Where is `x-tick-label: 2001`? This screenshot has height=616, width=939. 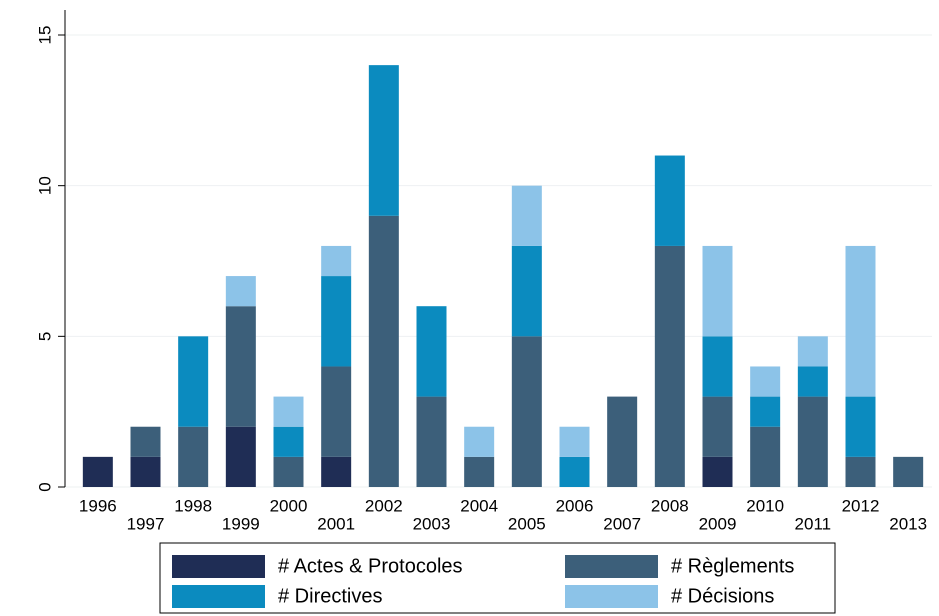
x-tick-label: 2001 is located at coordinates (336, 523).